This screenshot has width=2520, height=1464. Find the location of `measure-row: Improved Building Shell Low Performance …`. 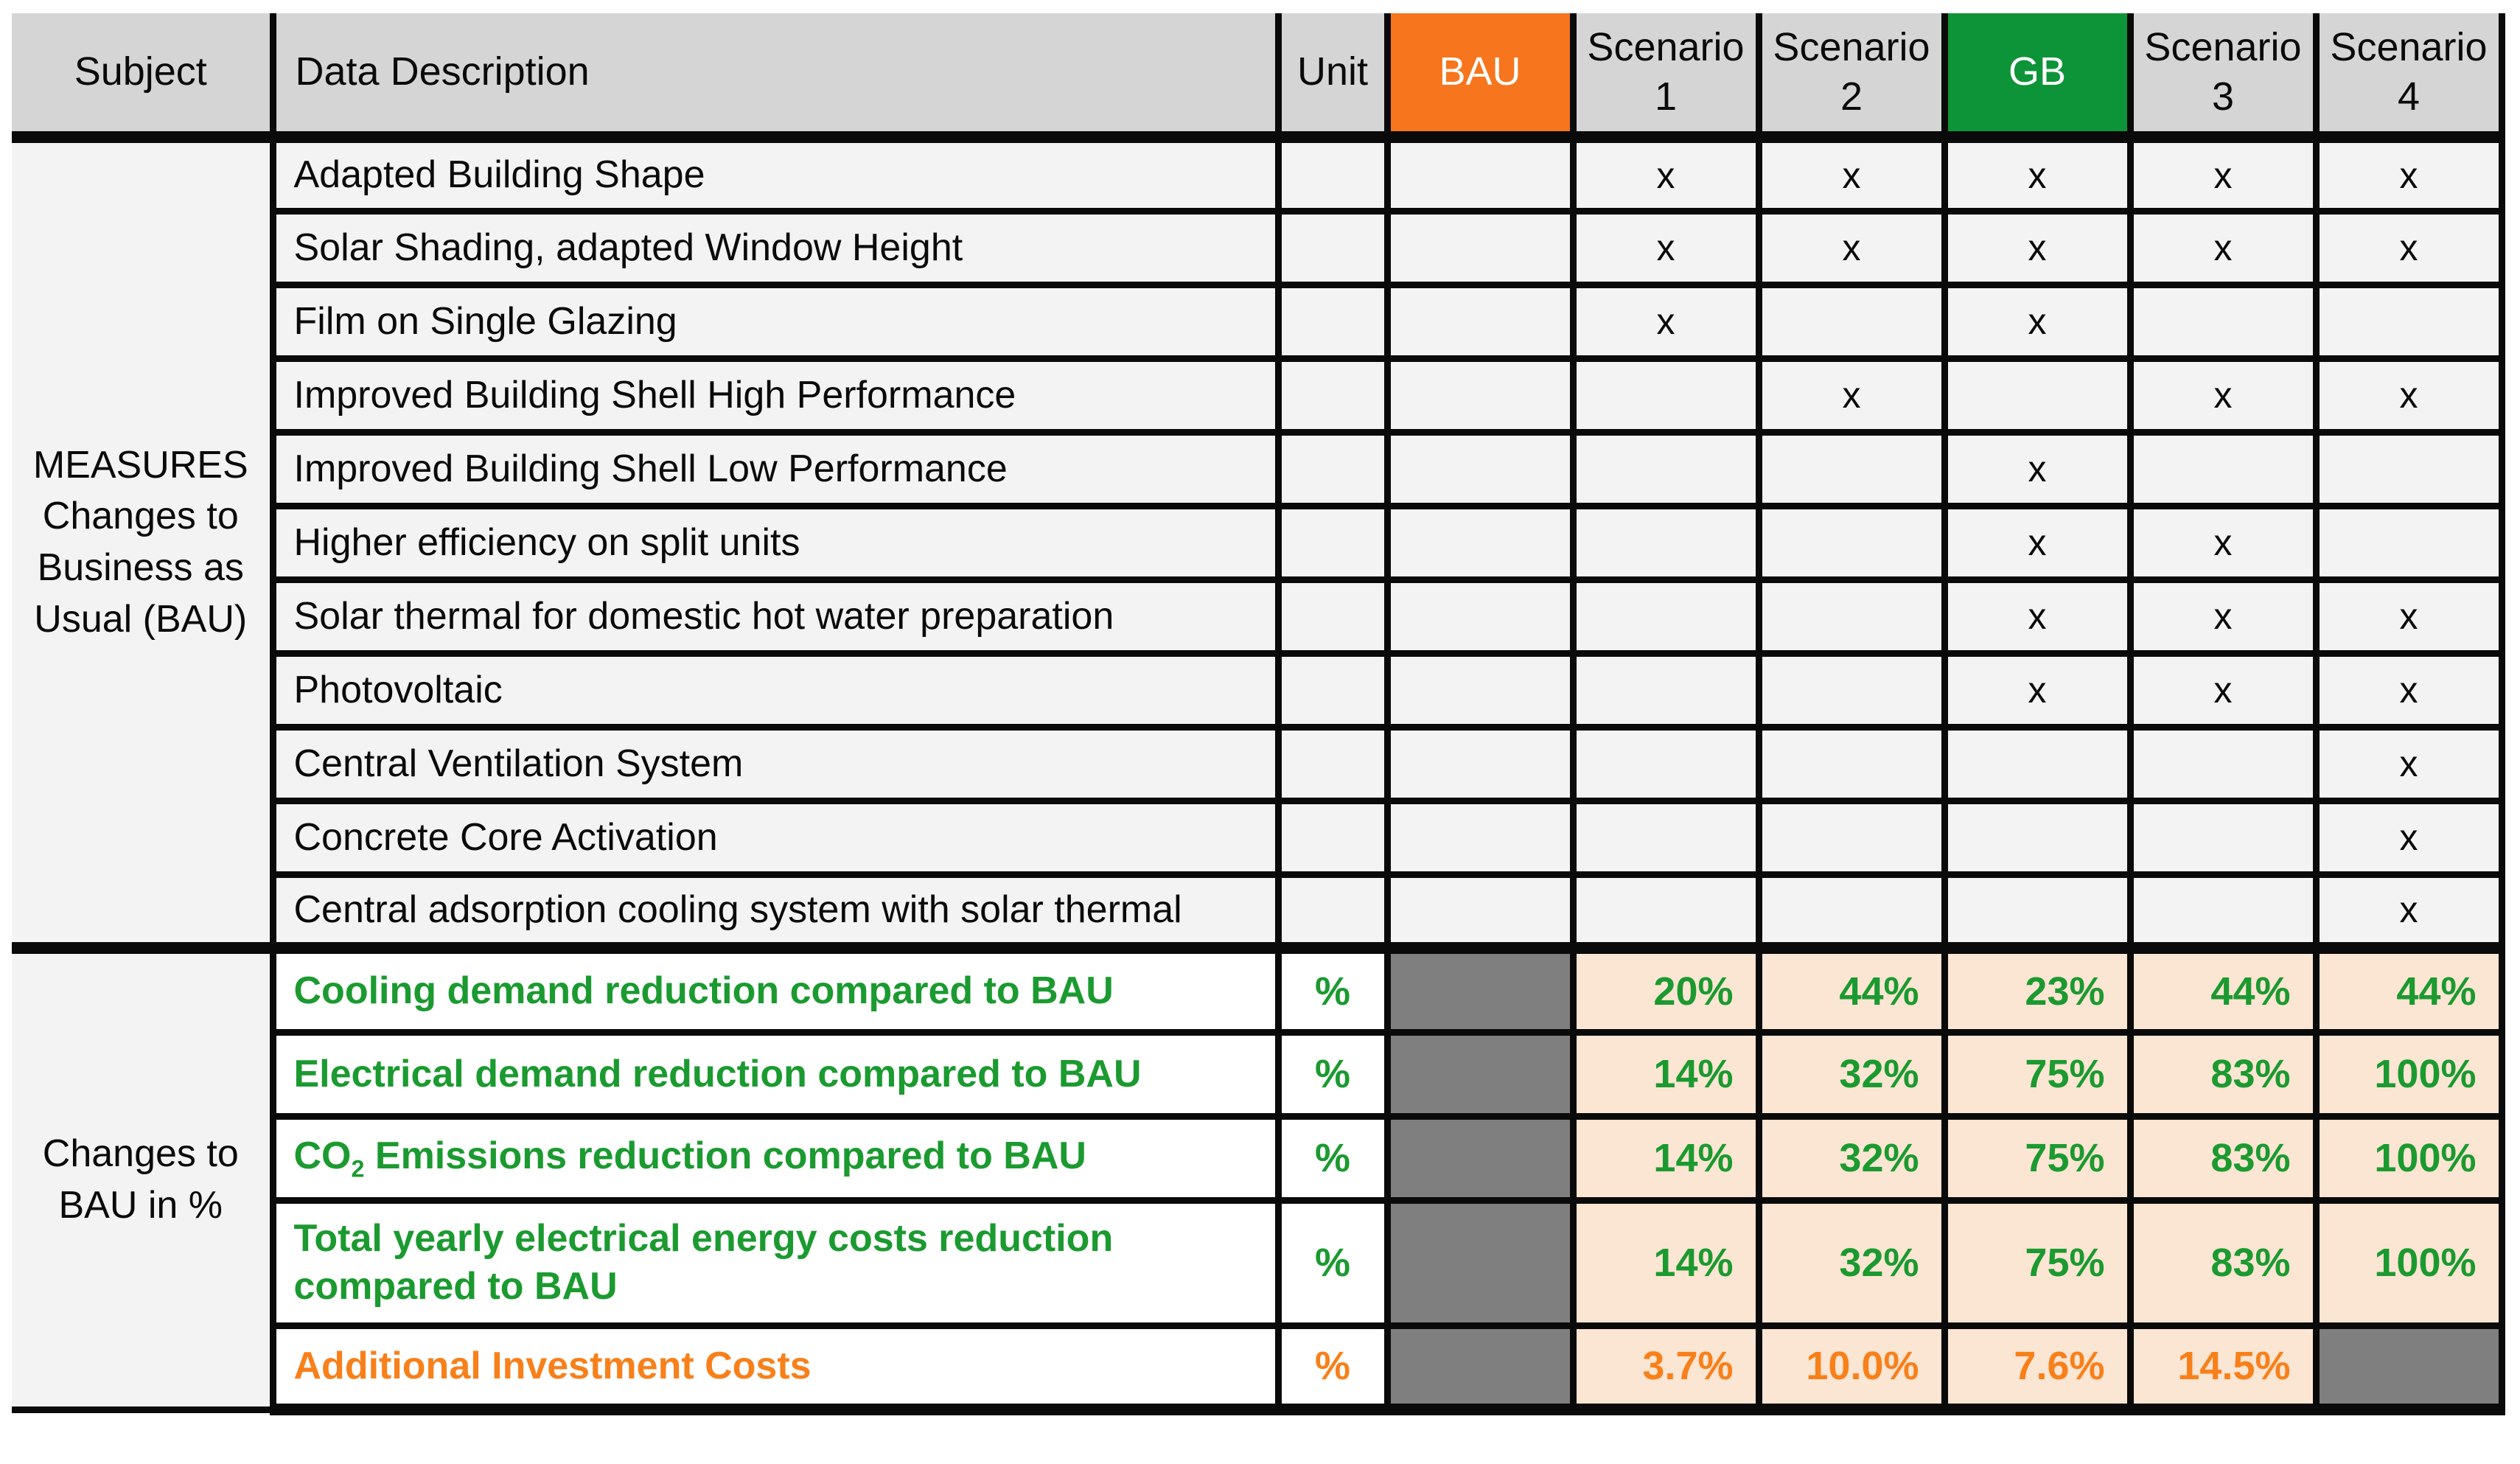

measure-row: Improved Building Shell Low Performance … is located at coordinates (1258, 468).